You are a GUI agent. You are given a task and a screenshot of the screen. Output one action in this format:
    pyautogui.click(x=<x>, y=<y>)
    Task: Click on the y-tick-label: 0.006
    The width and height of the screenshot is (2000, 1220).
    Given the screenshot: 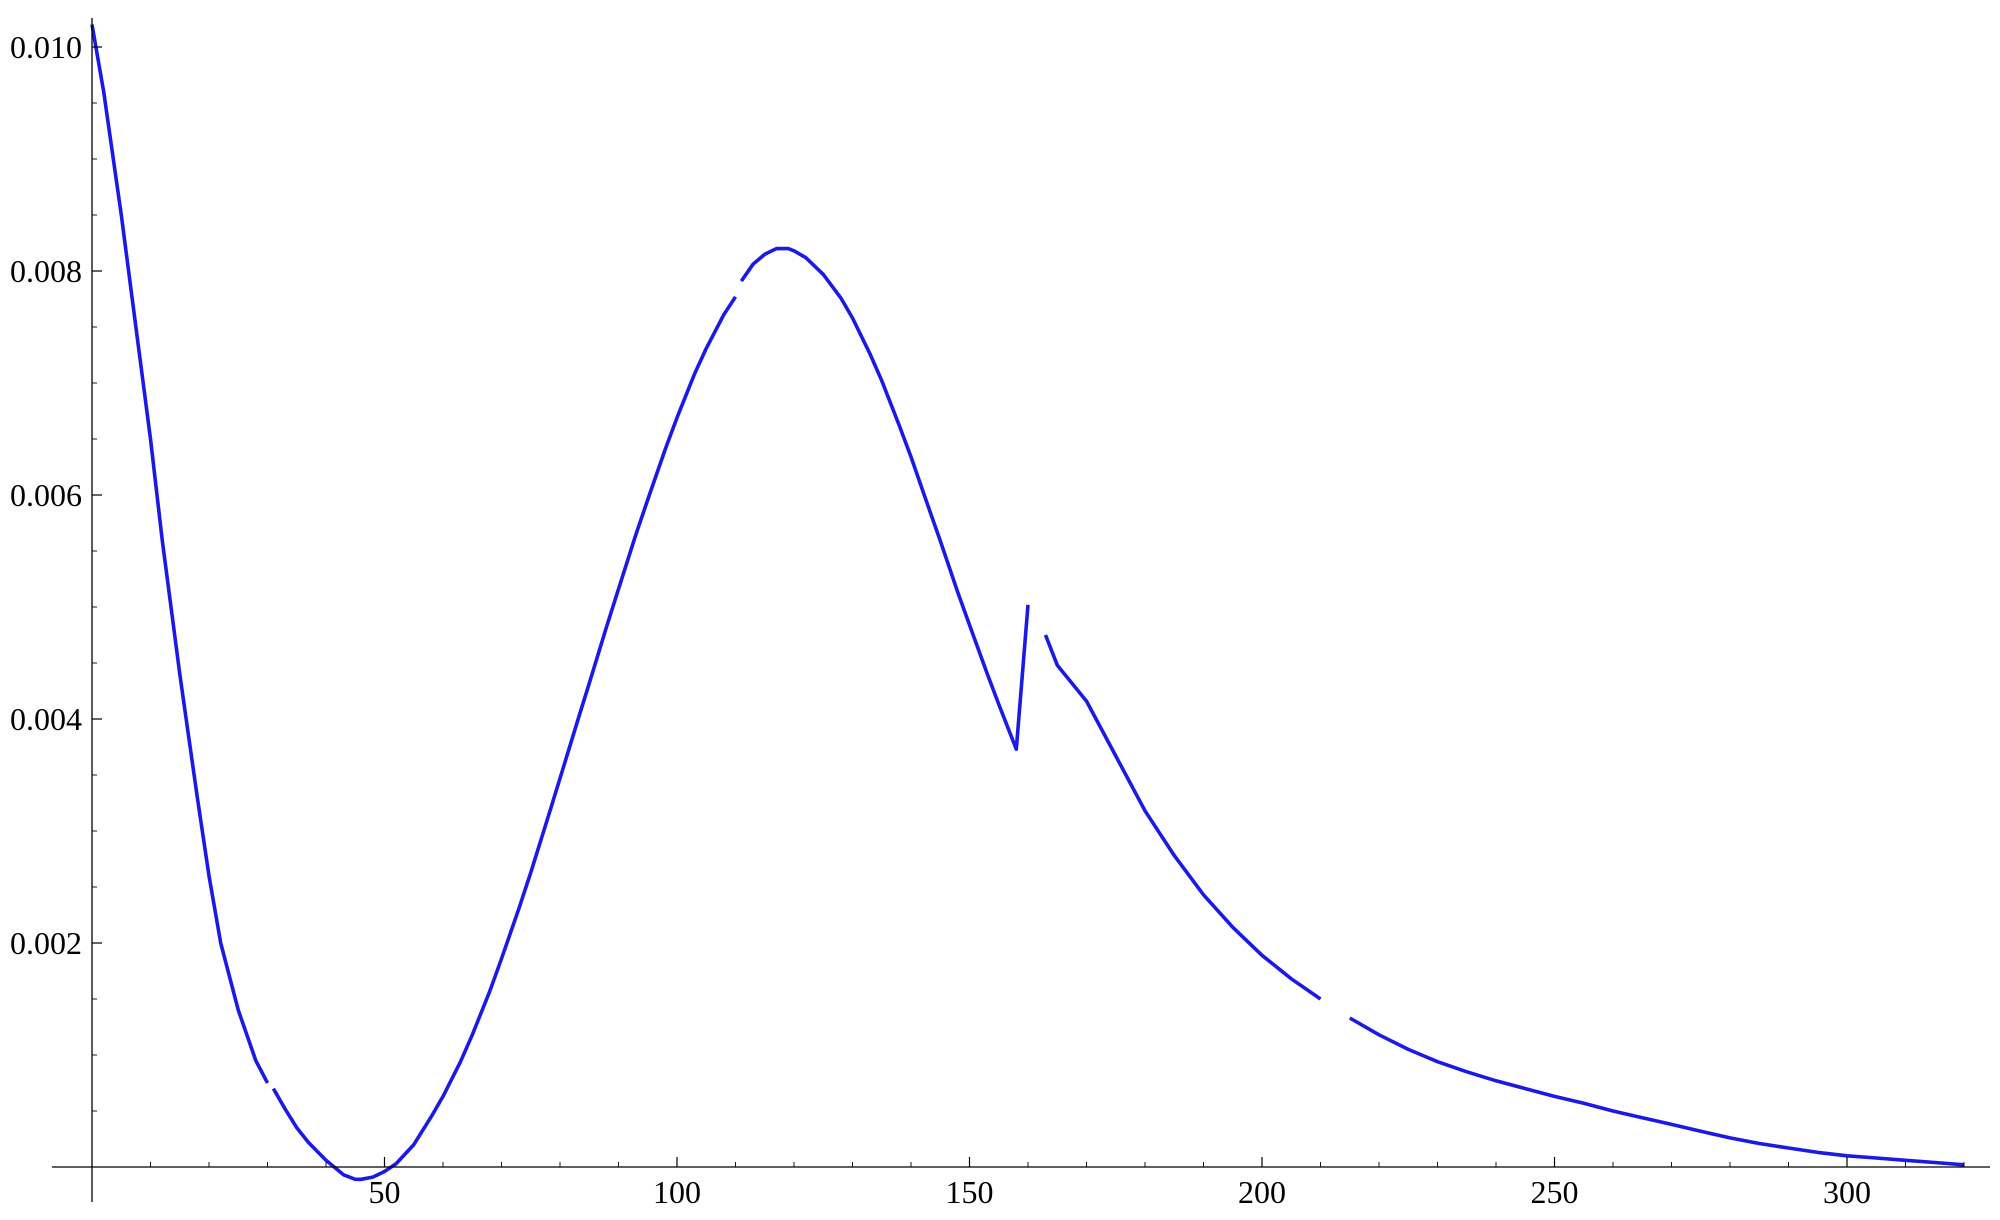 What is the action you would take?
    pyautogui.click(x=46, y=495)
    